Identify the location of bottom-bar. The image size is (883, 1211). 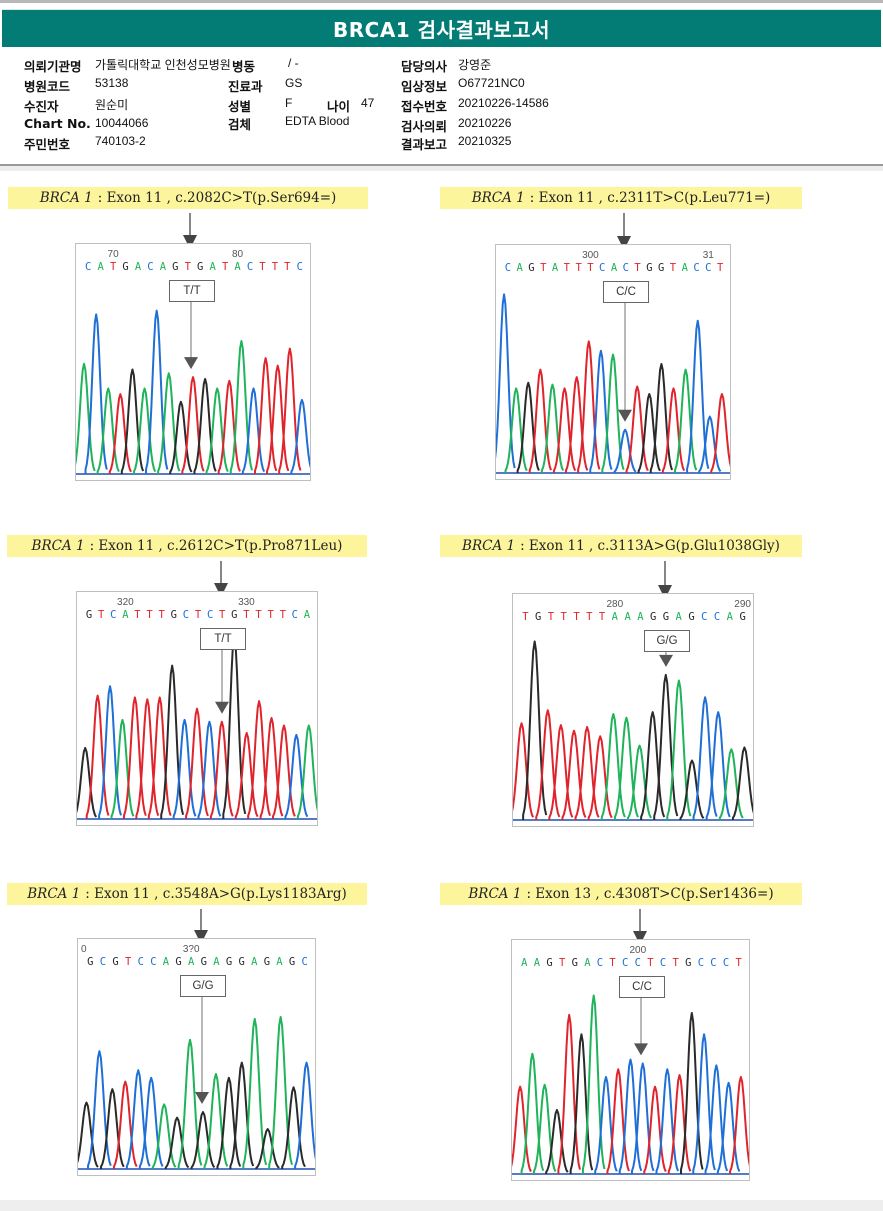
(441, 1205).